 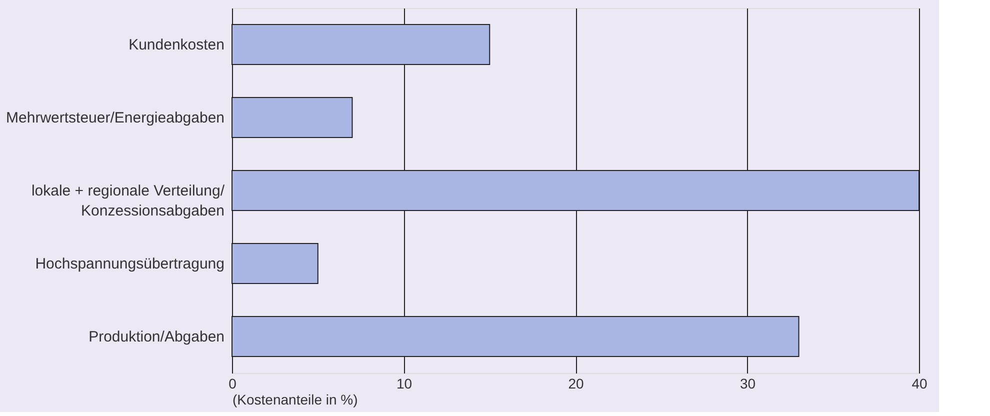 I want to click on y-tick-label: Produktion/Abgaben, so click(x=156, y=337).